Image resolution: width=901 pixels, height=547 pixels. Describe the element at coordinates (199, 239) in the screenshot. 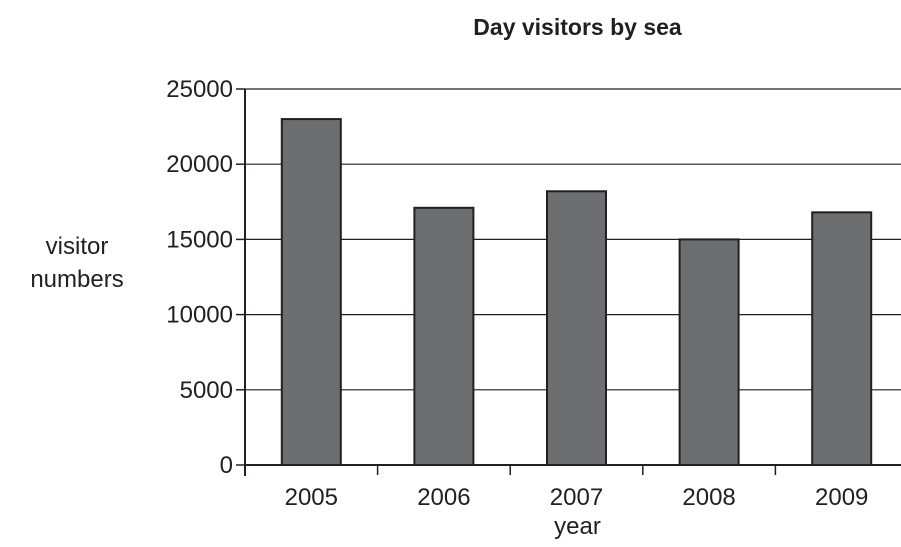

I see `y-tick-label: 15000` at that location.